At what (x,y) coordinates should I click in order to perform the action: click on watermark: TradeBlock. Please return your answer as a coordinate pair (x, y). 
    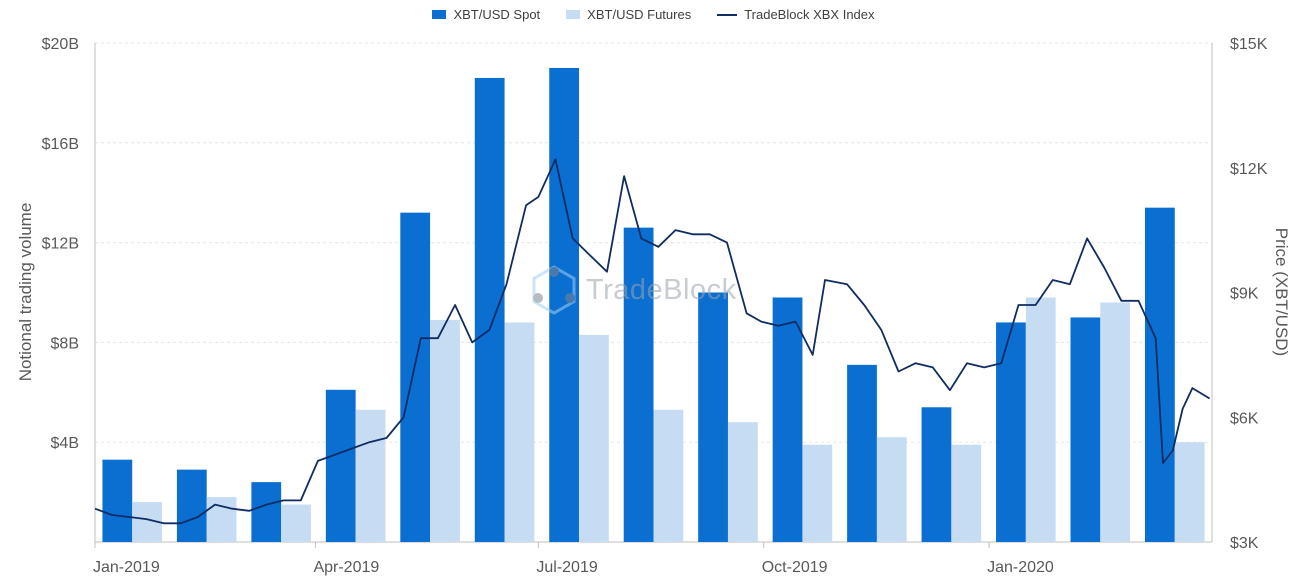
    Looking at the image, I should click on (632, 290).